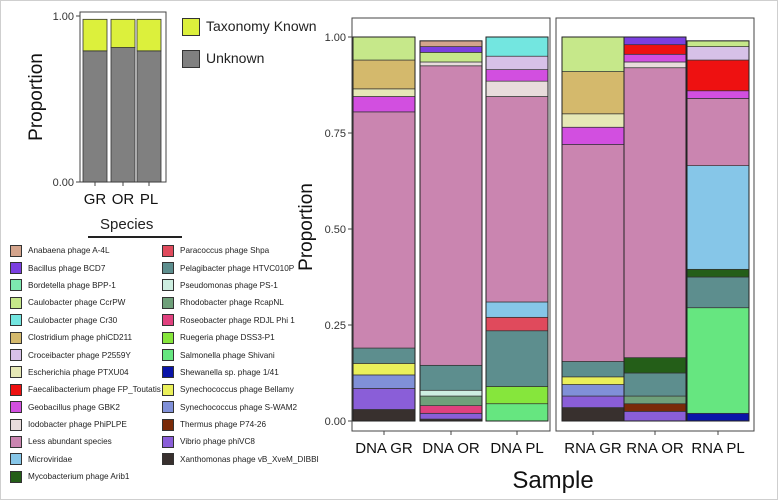 Image resolution: width=778 pixels, height=500 pixels. What do you see at coordinates (593, 448) in the screenshot?
I see `main-x-tick-label: RNA GR` at bounding box center [593, 448].